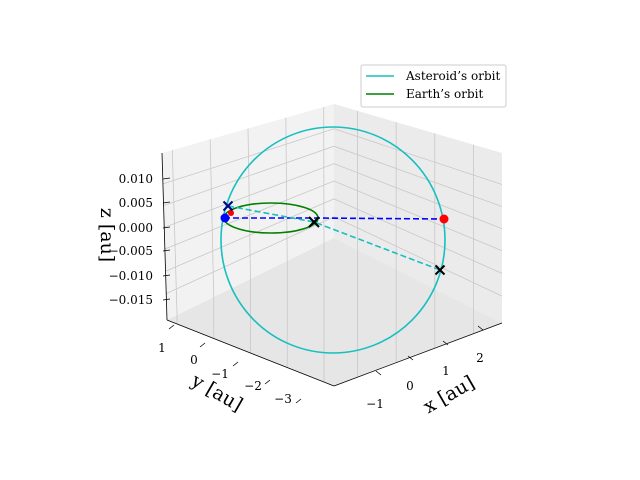 The image size is (640, 480). Describe the element at coordinates (162, 348) in the screenshot. I see `y-tick-label-0: 1` at that location.